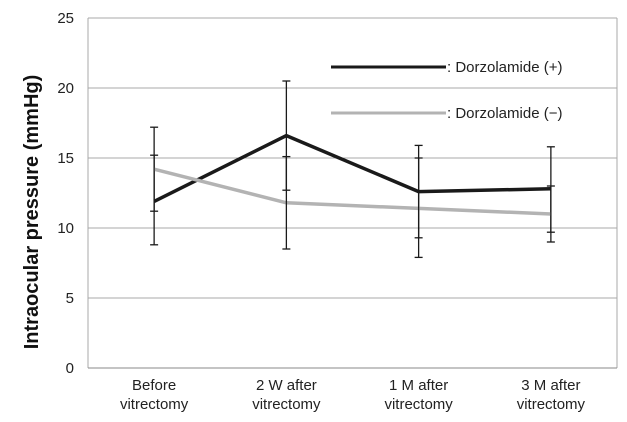  What do you see at coordinates (504, 113) in the screenshot?
I see `legend-label: : Dorzolamide (−)` at bounding box center [504, 113].